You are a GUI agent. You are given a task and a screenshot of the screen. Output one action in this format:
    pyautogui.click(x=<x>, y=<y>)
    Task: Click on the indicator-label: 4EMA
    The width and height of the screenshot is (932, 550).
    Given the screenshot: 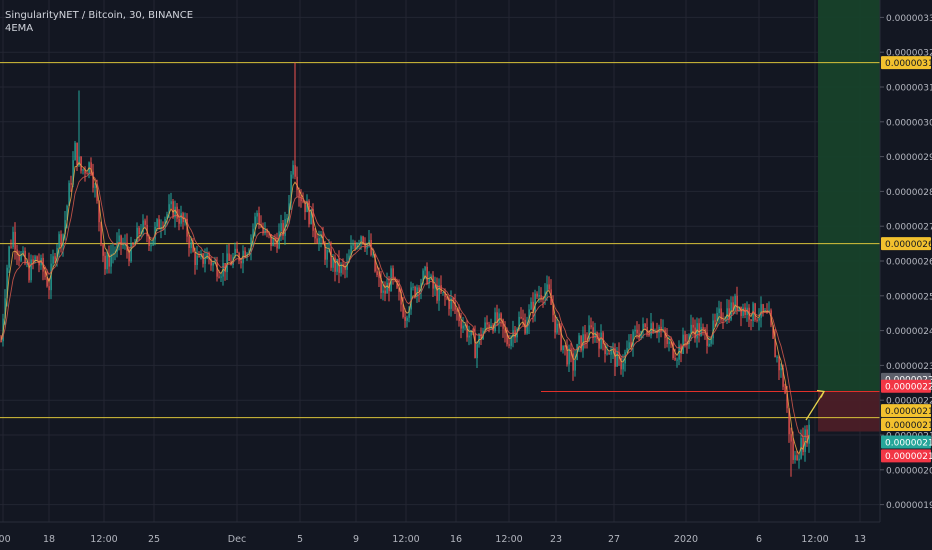 What is the action you would take?
    pyautogui.click(x=19, y=28)
    